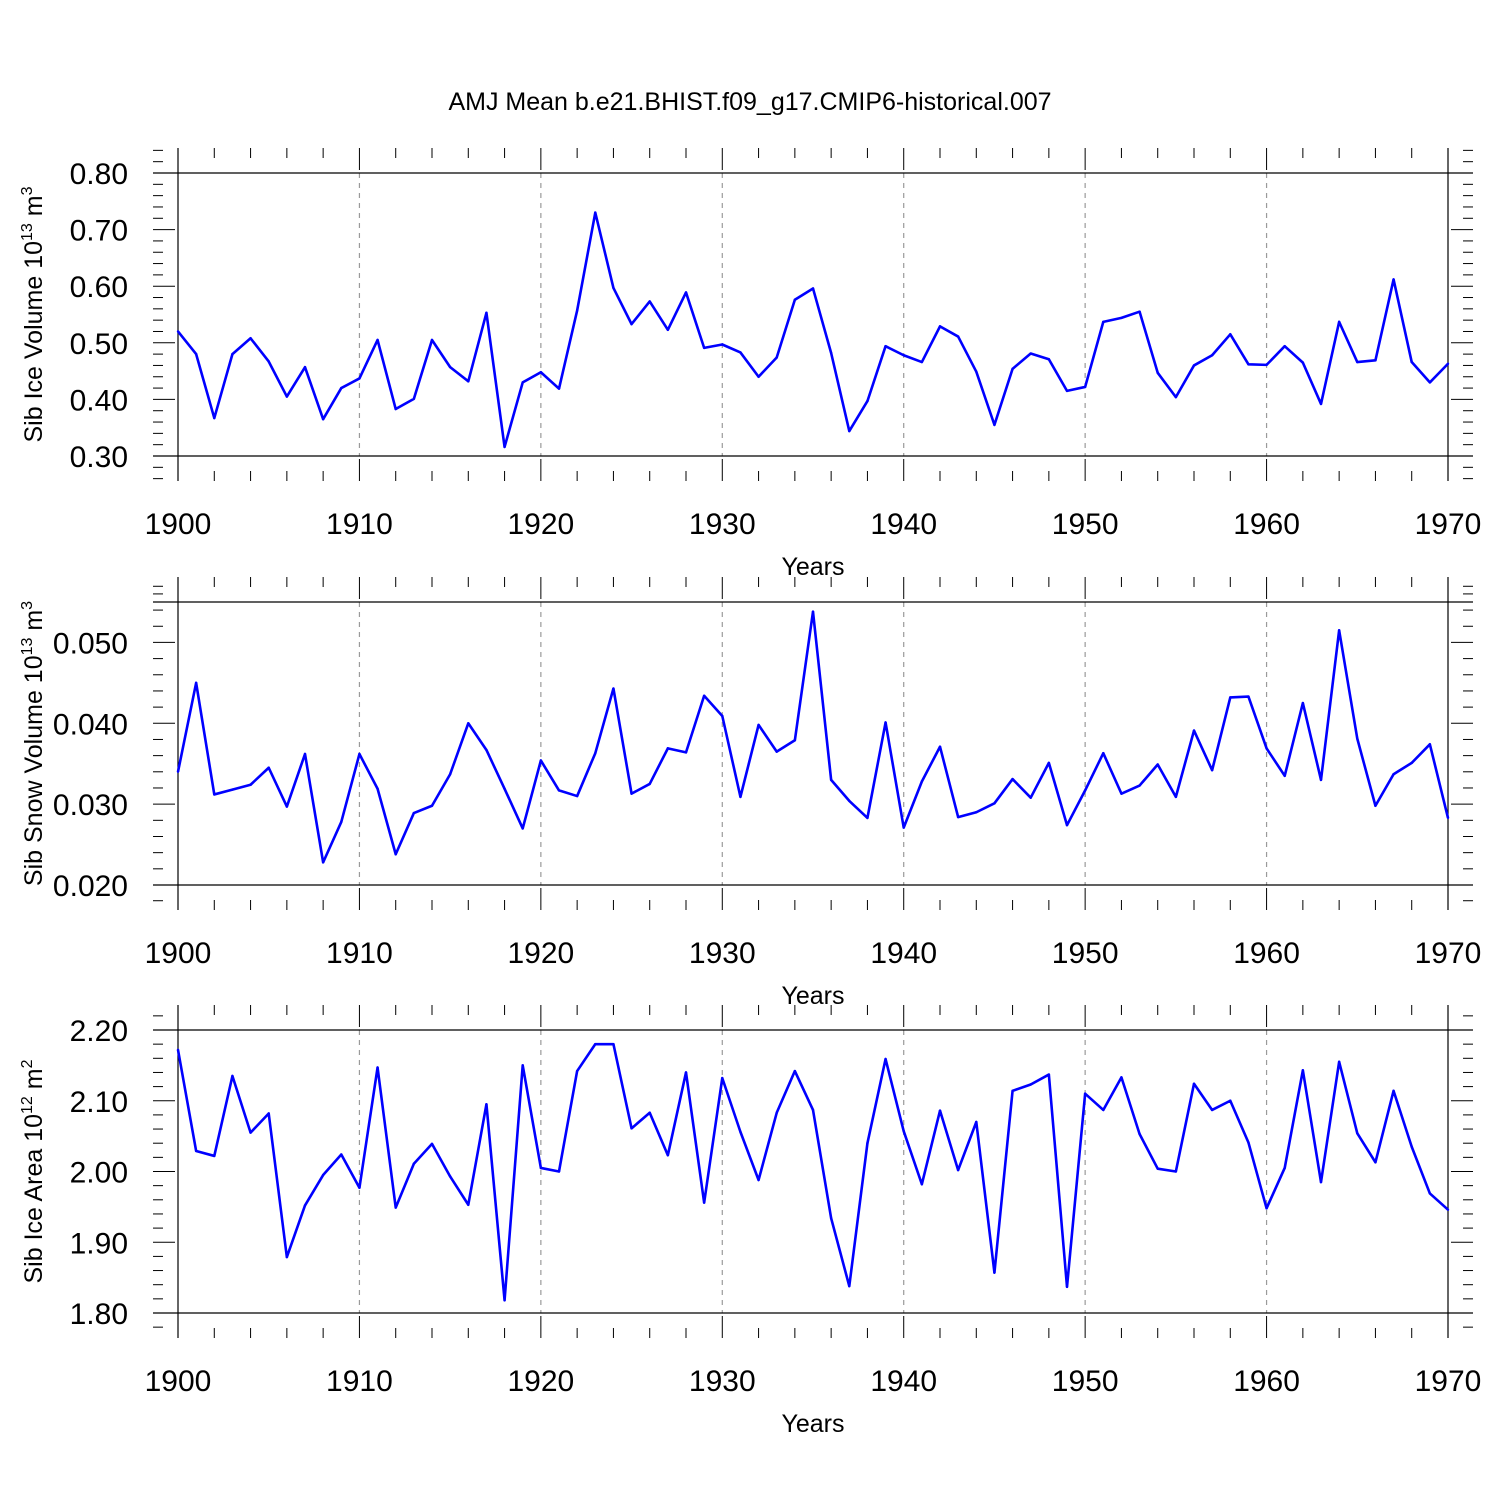 The image size is (1500, 1505). I want to click on x-tick-label: 1900, so click(178, 953).